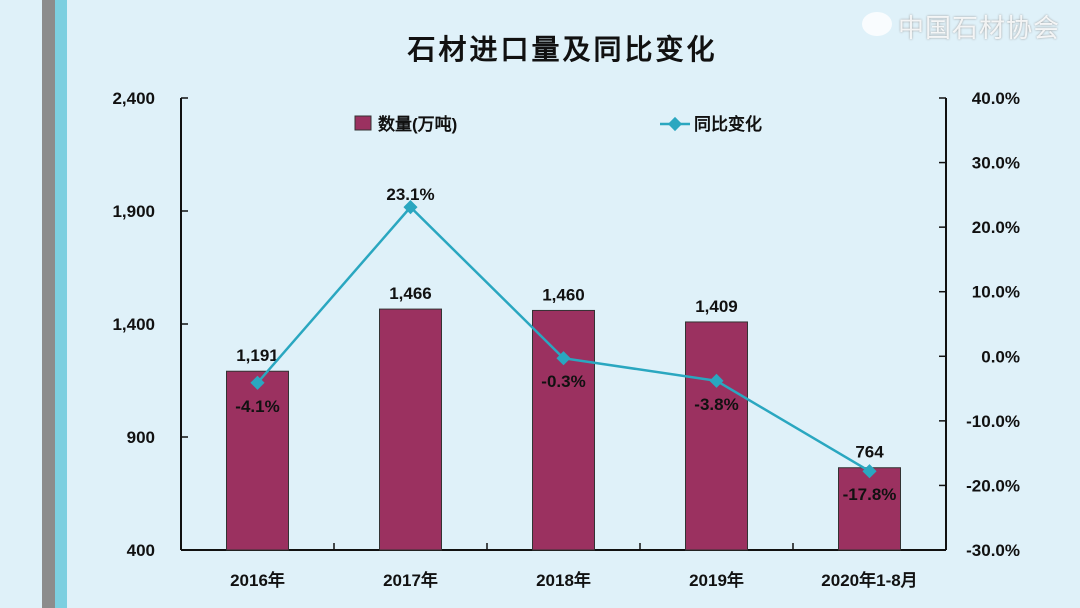  I want to click on line-data-label: -3.8%, so click(716, 404).